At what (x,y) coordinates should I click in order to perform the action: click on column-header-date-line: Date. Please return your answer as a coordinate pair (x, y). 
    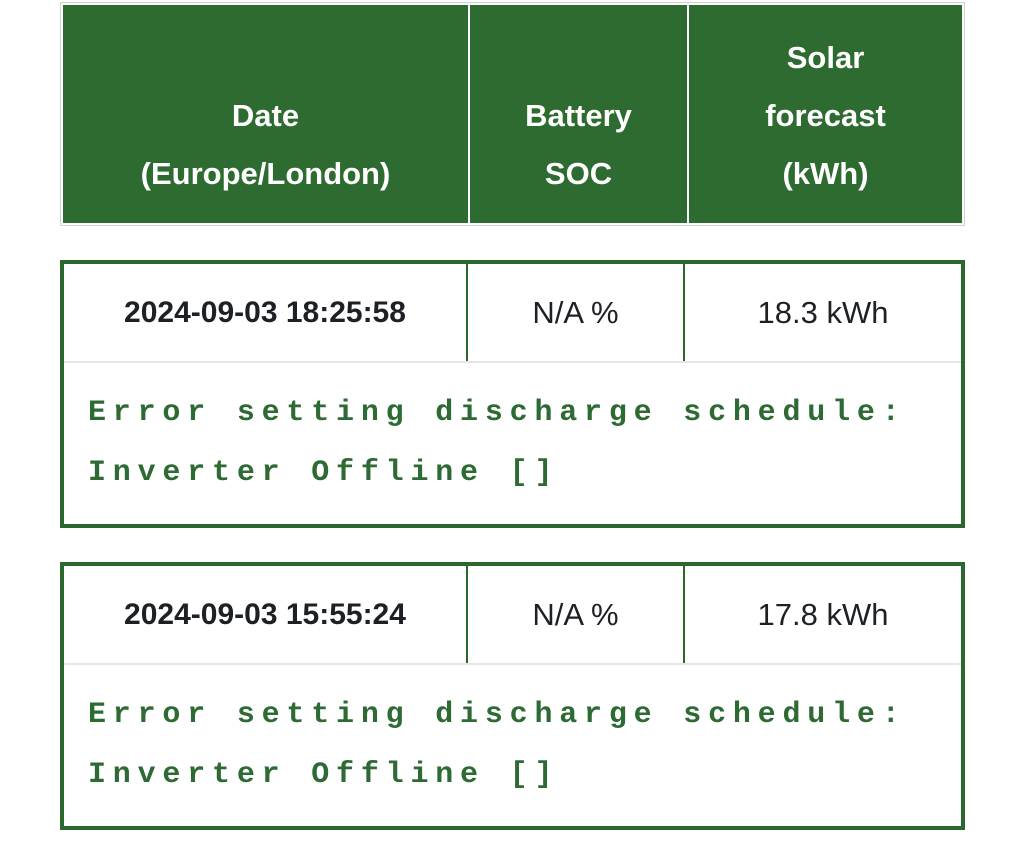
    Looking at the image, I should click on (265, 115).